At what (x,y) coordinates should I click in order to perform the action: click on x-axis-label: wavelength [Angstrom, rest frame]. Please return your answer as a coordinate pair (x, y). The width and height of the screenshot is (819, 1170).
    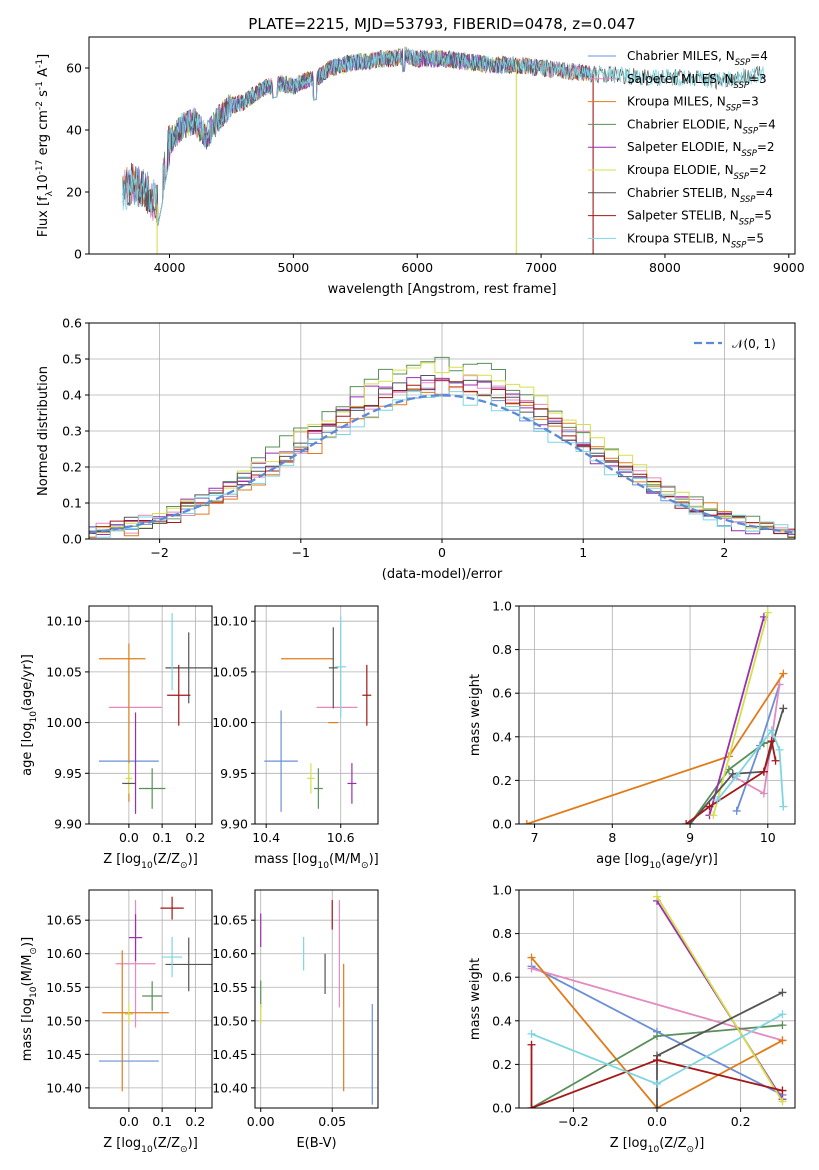
    Looking at the image, I should click on (442, 289).